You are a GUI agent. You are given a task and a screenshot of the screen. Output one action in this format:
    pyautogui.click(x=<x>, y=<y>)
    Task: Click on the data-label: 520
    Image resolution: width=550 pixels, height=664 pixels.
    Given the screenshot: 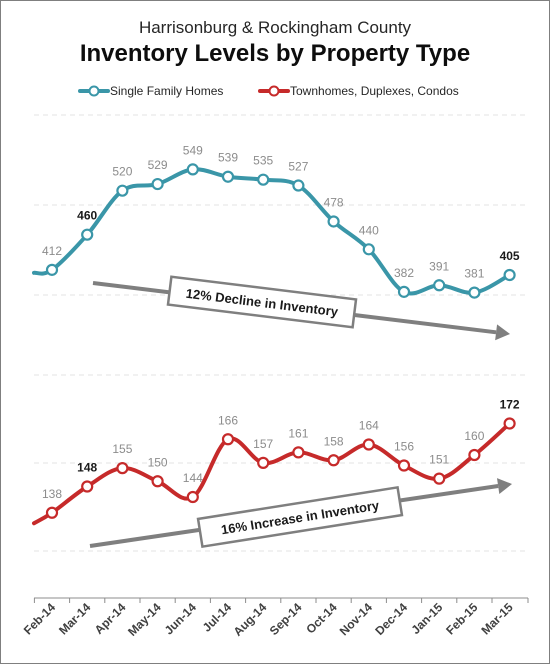 What is the action you would take?
    pyautogui.click(x=122, y=172)
    